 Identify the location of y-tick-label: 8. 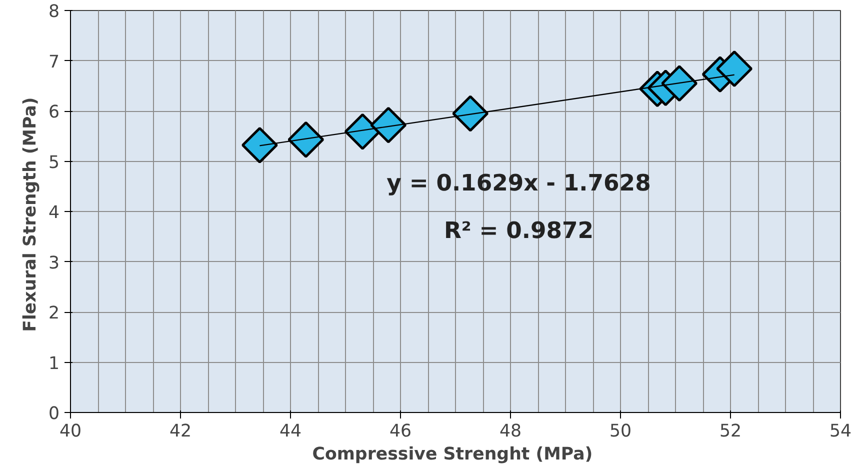
(54, 12).